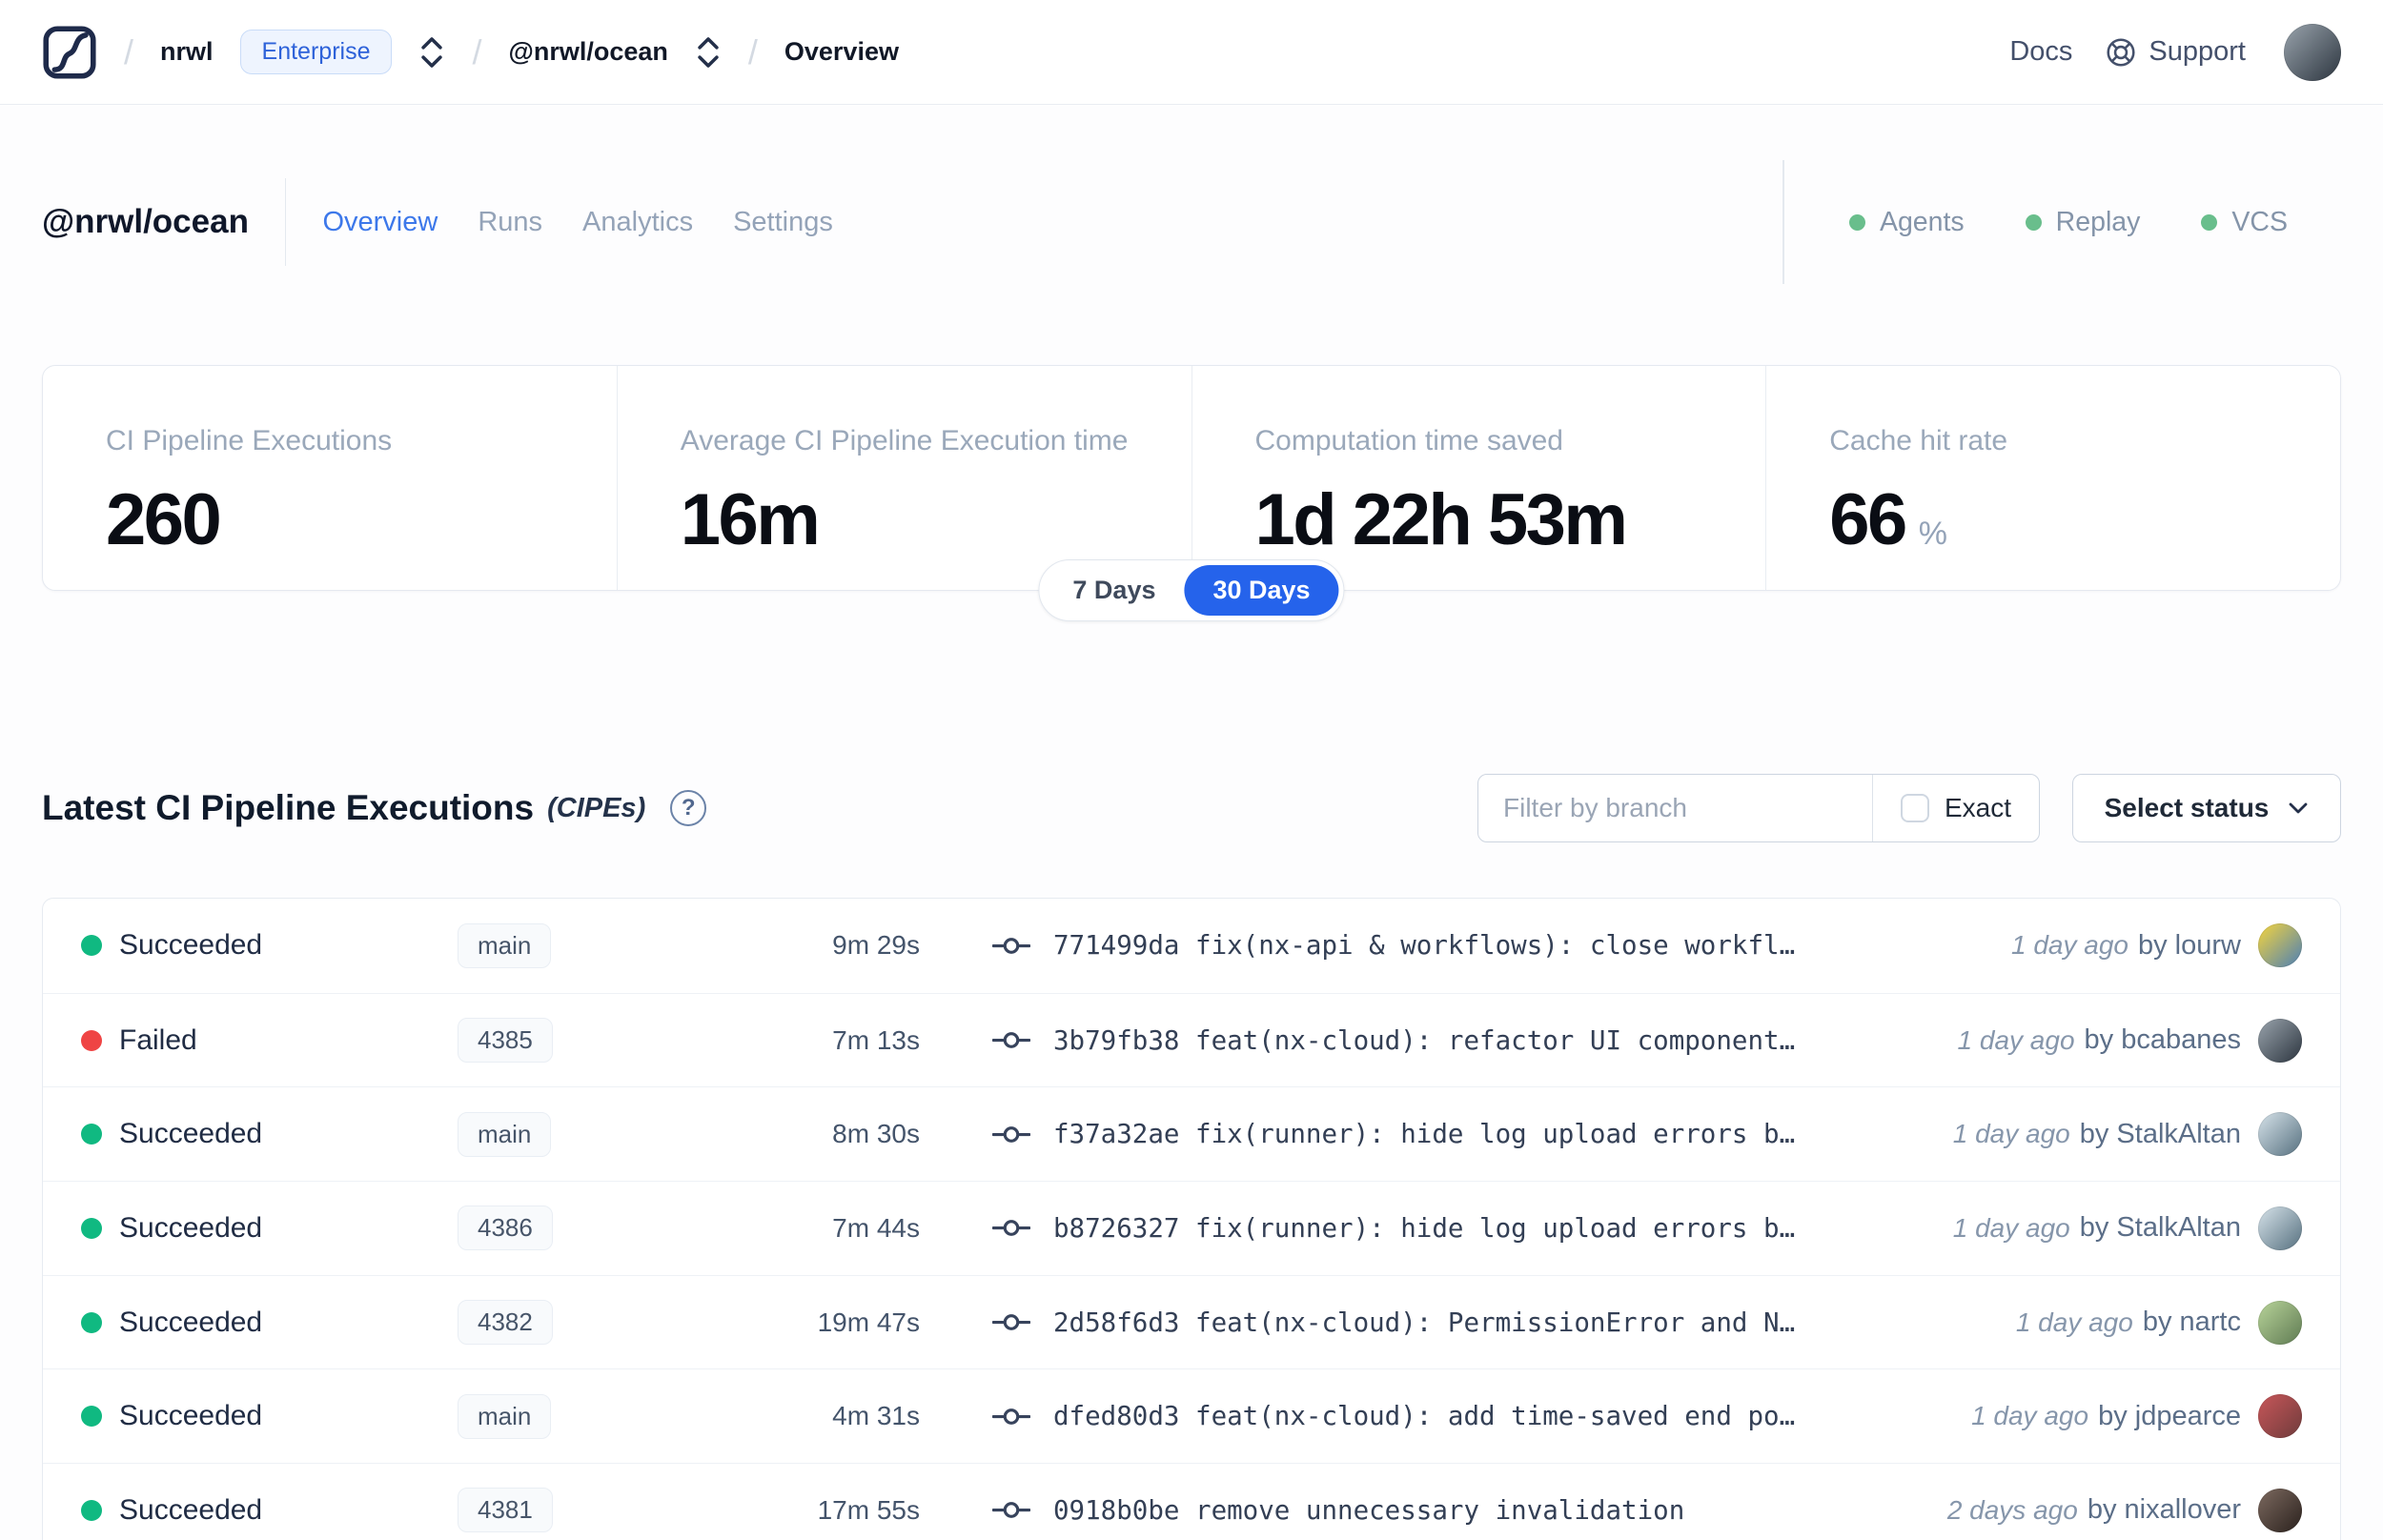 This screenshot has height=1540, width=2383. Describe the element at coordinates (577, 1228) in the screenshot. I see `branch-cell: 4386` at that location.